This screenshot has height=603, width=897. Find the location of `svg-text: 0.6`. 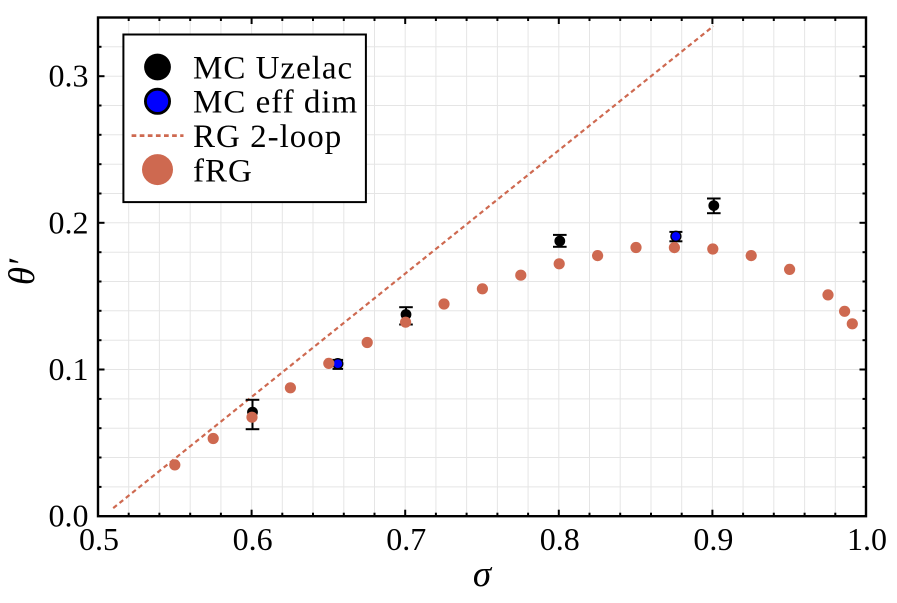

svg-text: 0.6 is located at coordinates (253, 539).